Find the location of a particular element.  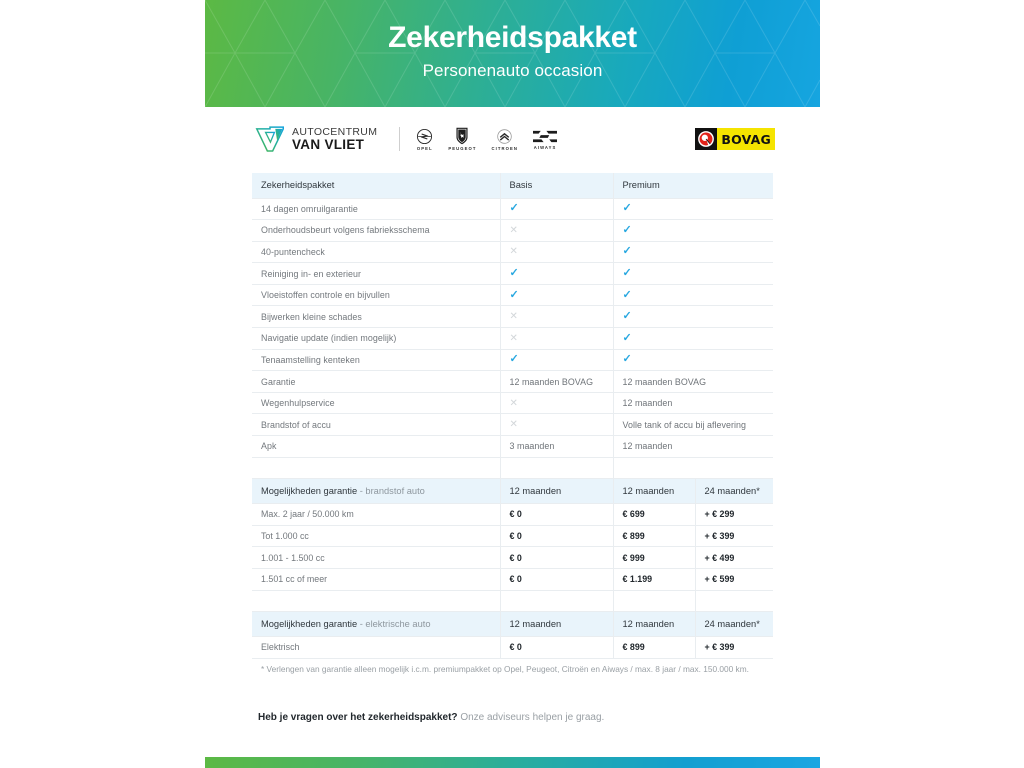

column-header-basis: Basis is located at coordinates (556, 186).